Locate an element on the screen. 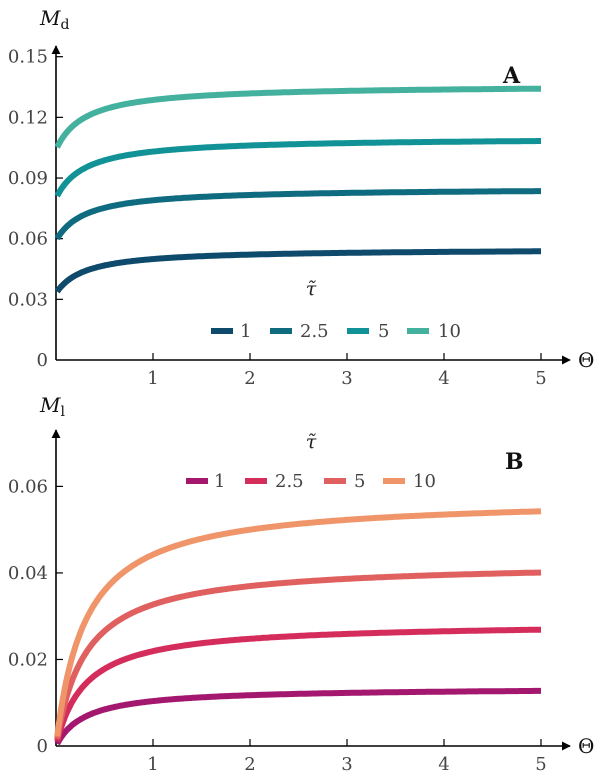 The image size is (599, 775). y-tick-label: 0.12 is located at coordinates (28, 117).